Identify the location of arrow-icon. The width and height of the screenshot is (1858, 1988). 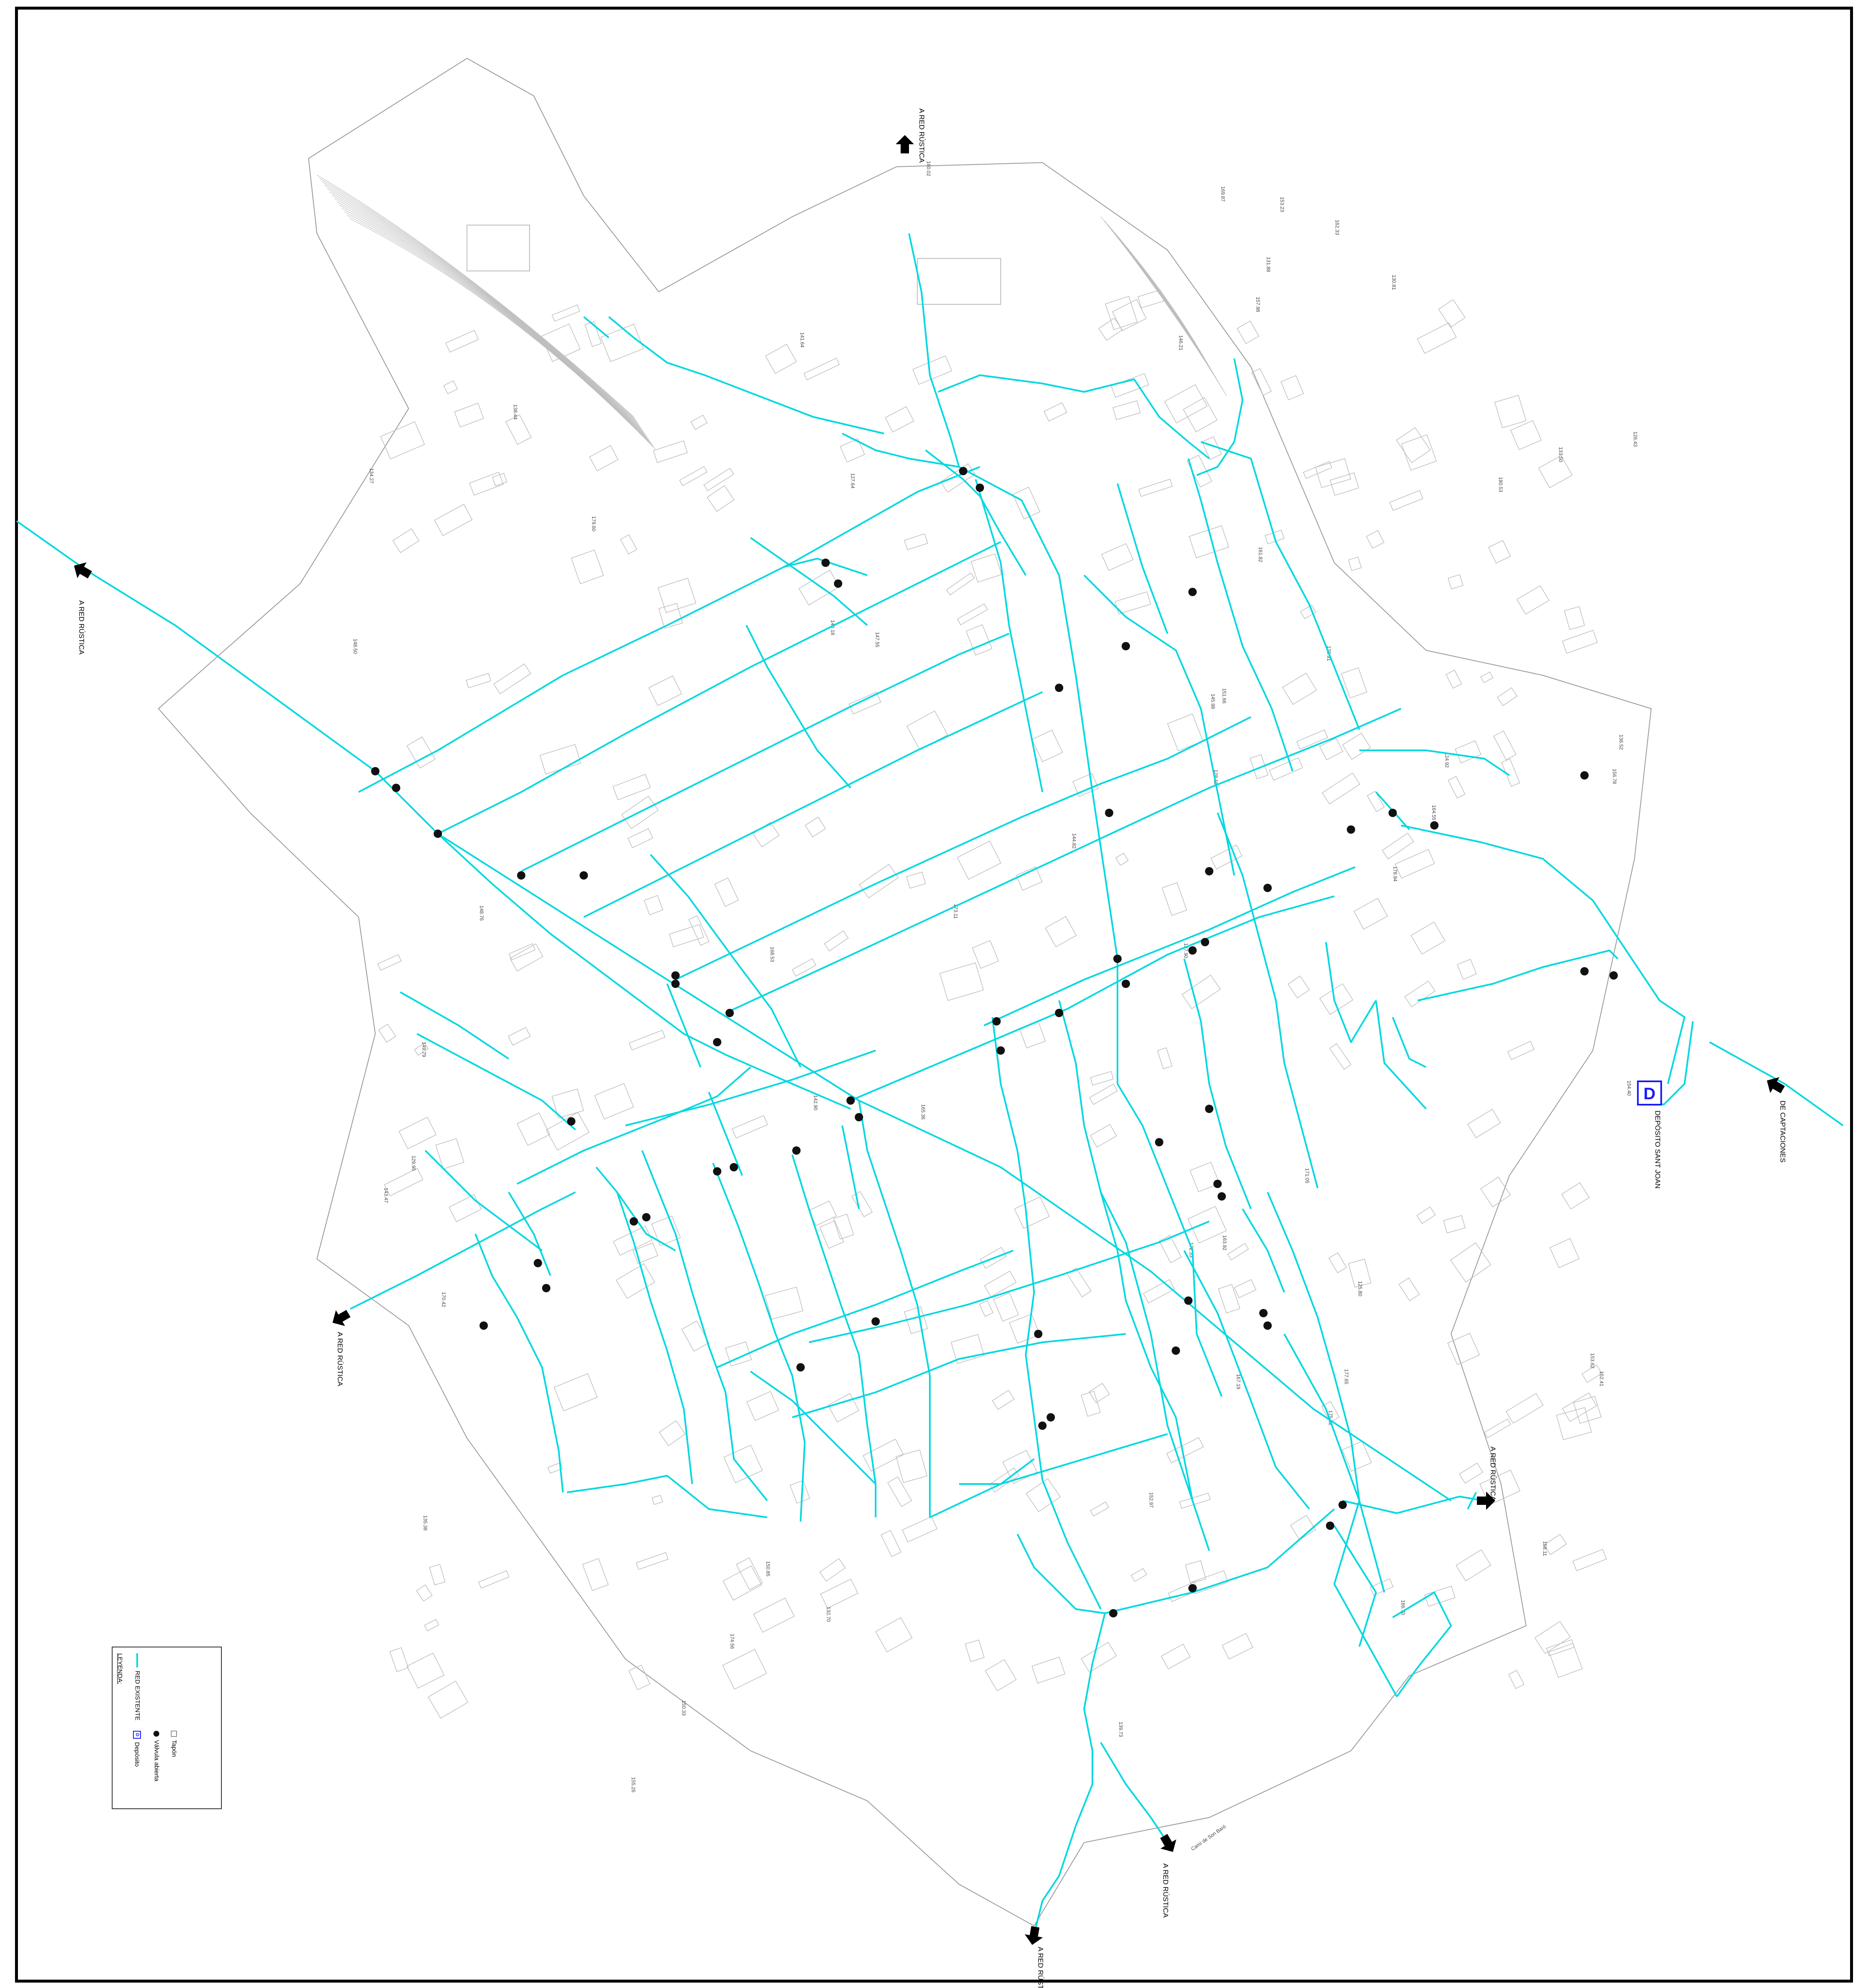
(1776, 1085).